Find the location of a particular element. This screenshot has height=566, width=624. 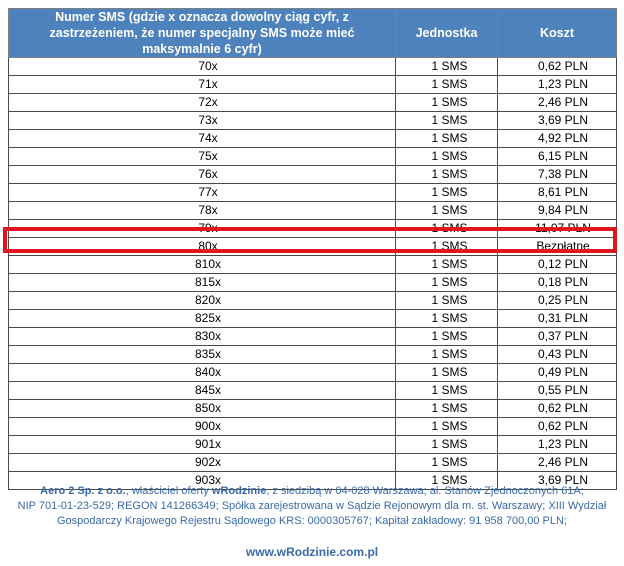

cell-cost: 0,25 PLN is located at coordinates (557, 300).